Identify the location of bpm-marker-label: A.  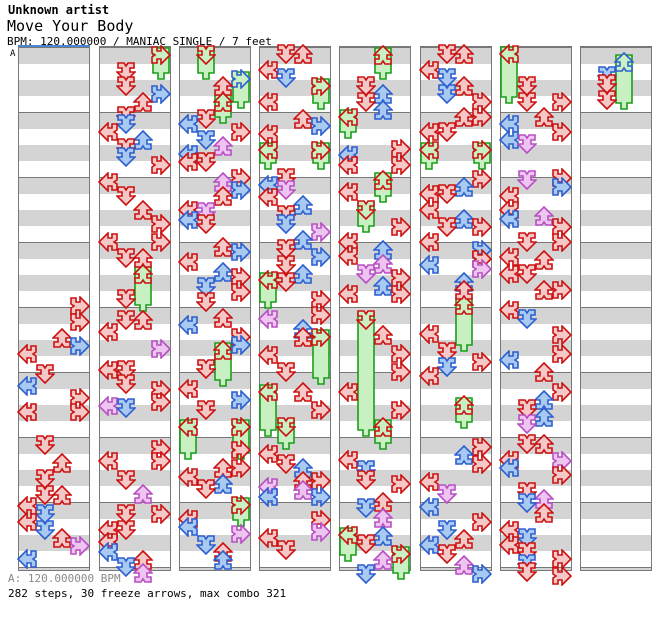
(13, 54).